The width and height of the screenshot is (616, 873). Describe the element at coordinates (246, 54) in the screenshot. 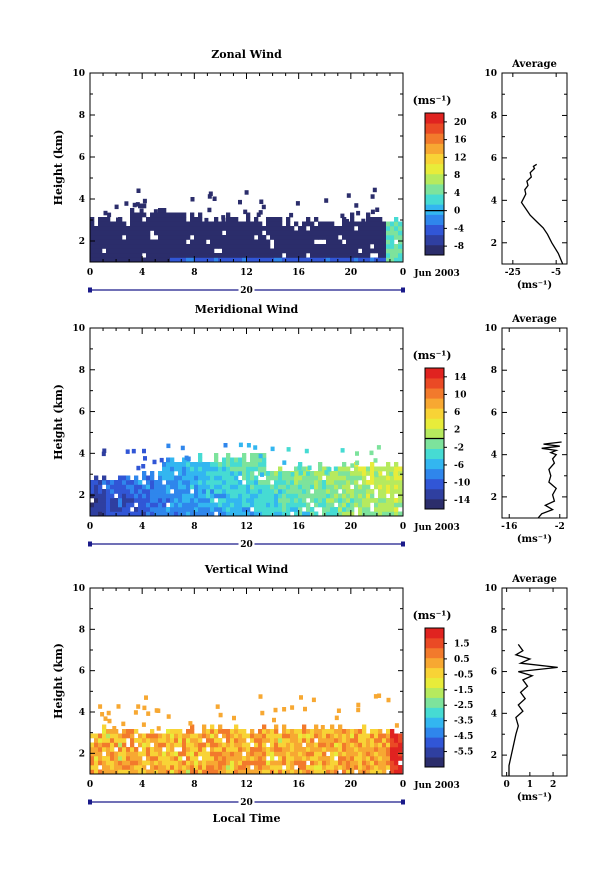

I see `panel-title: Zonal Wind` at that location.